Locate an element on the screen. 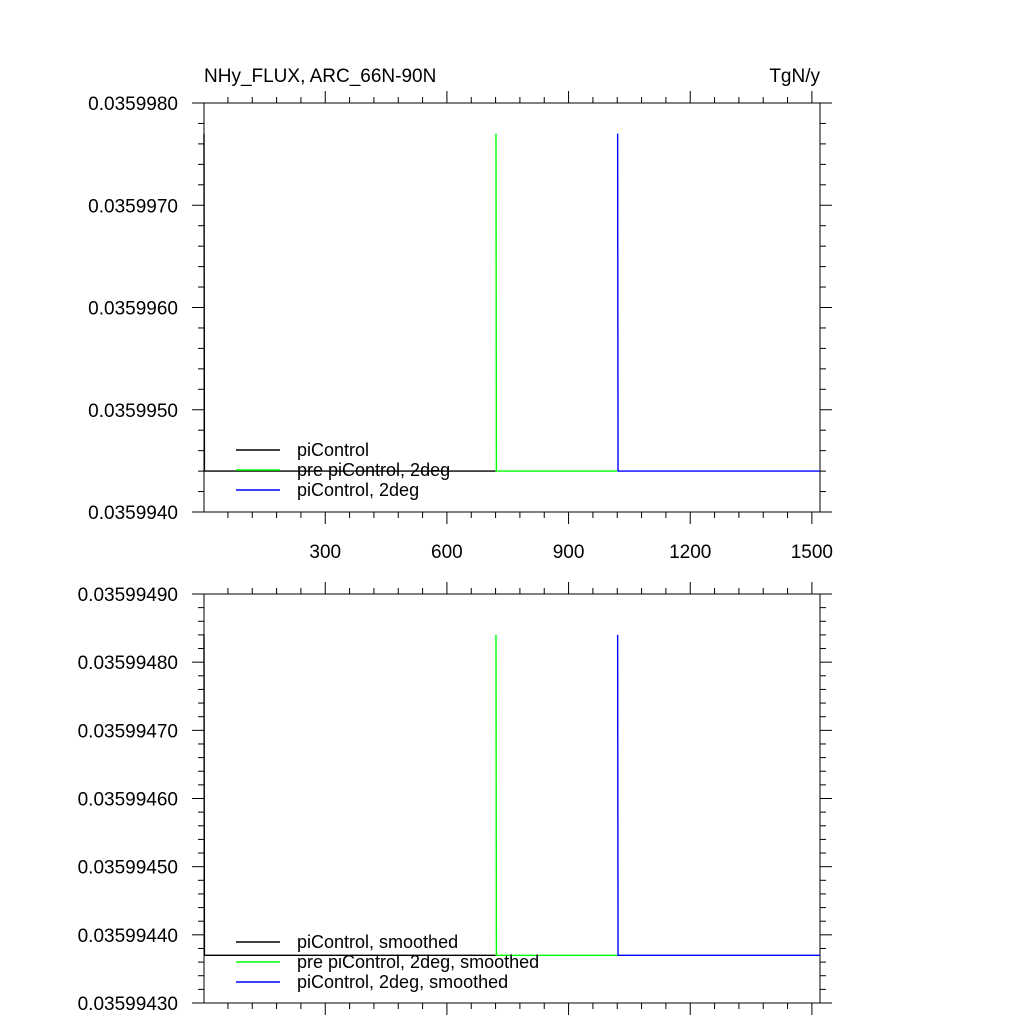  legend-label: piControl, smoothed is located at coordinates (377, 942).